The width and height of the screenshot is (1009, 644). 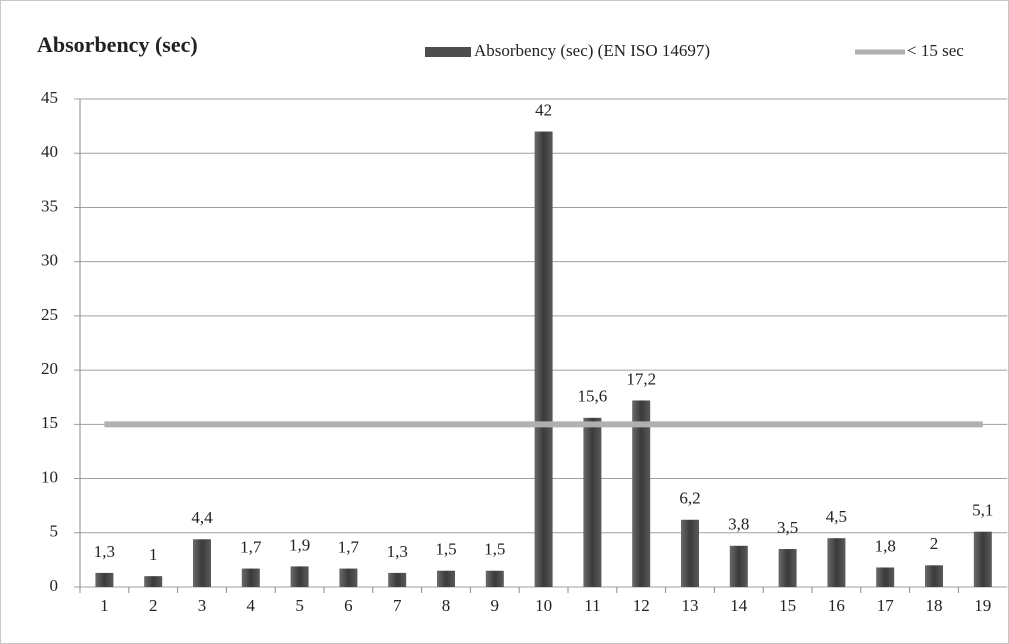 What do you see at coordinates (934, 543) in the screenshot?
I see `data-label: 2` at bounding box center [934, 543].